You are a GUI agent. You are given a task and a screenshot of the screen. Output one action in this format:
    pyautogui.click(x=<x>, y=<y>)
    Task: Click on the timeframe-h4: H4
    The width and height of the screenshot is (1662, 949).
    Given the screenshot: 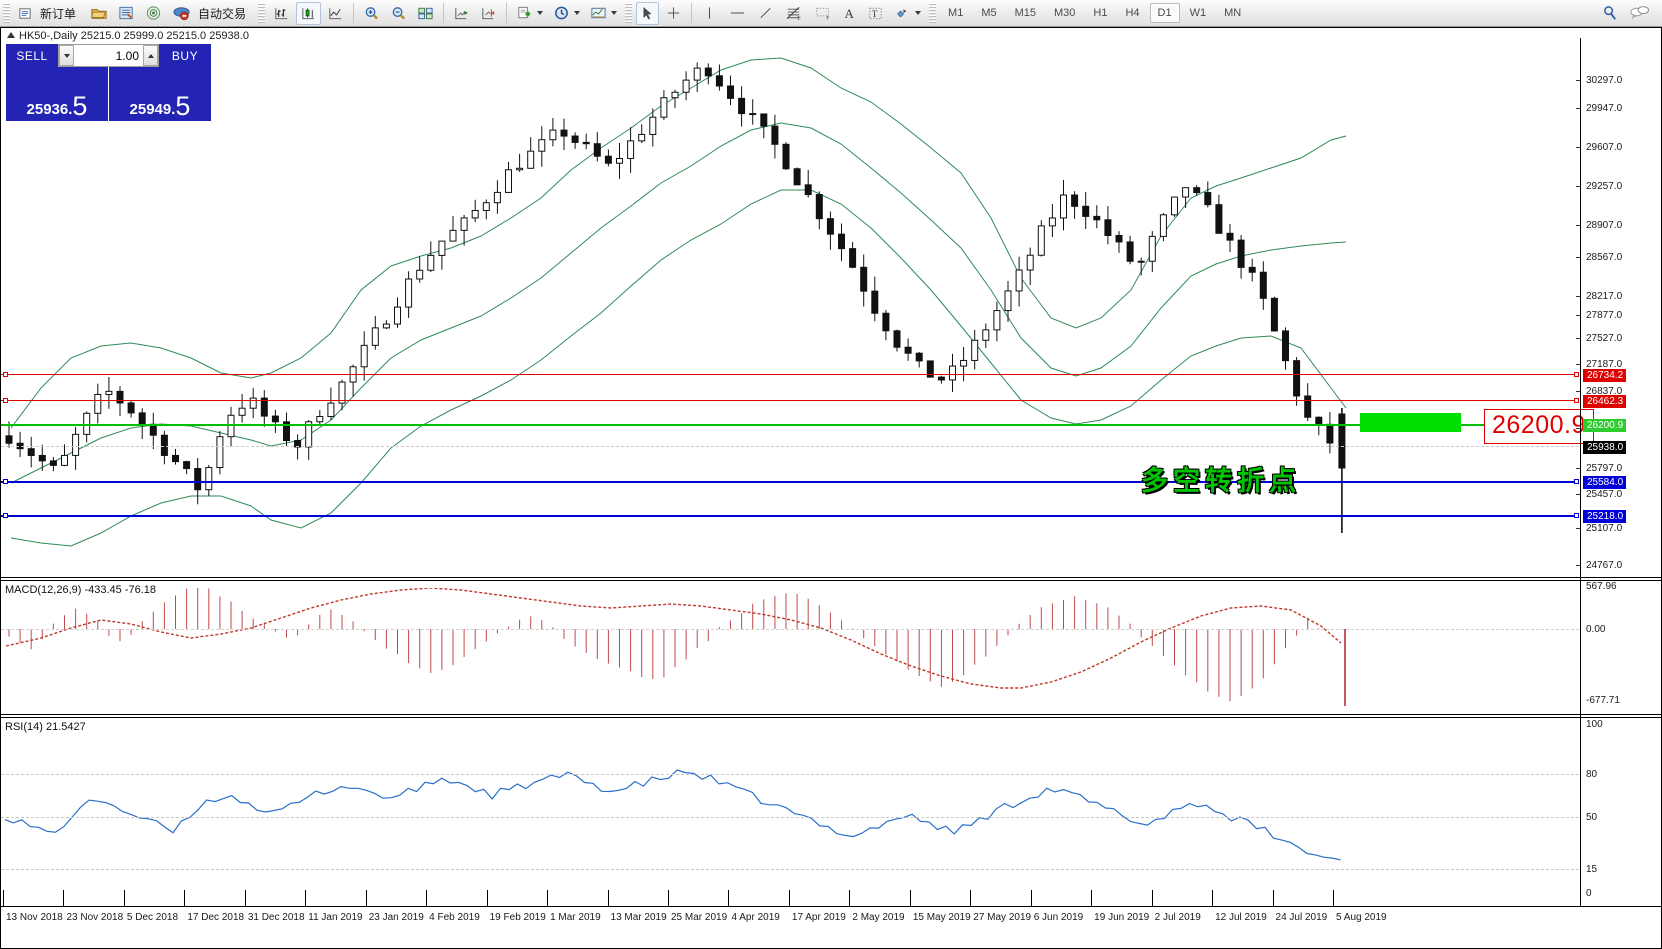 What is the action you would take?
    pyautogui.click(x=1132, y=13)
    